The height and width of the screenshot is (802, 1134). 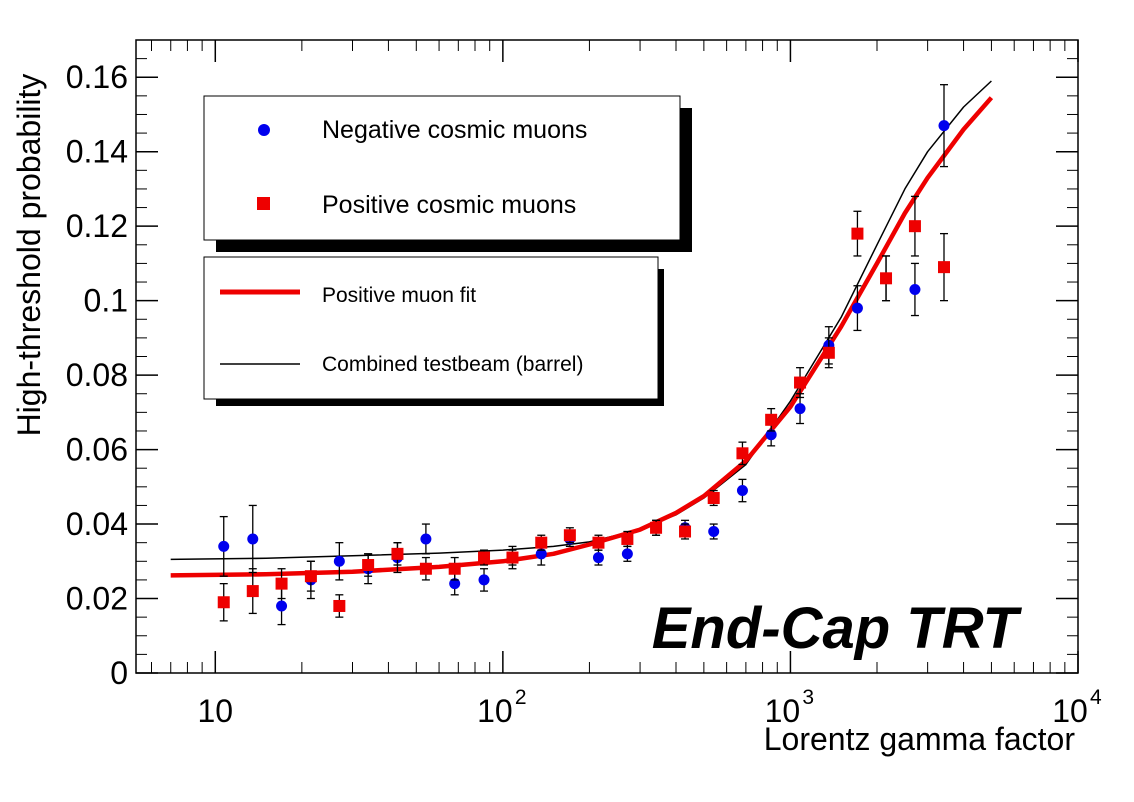 I want to click on legend-circle-icon, so click(x=264, y=130).